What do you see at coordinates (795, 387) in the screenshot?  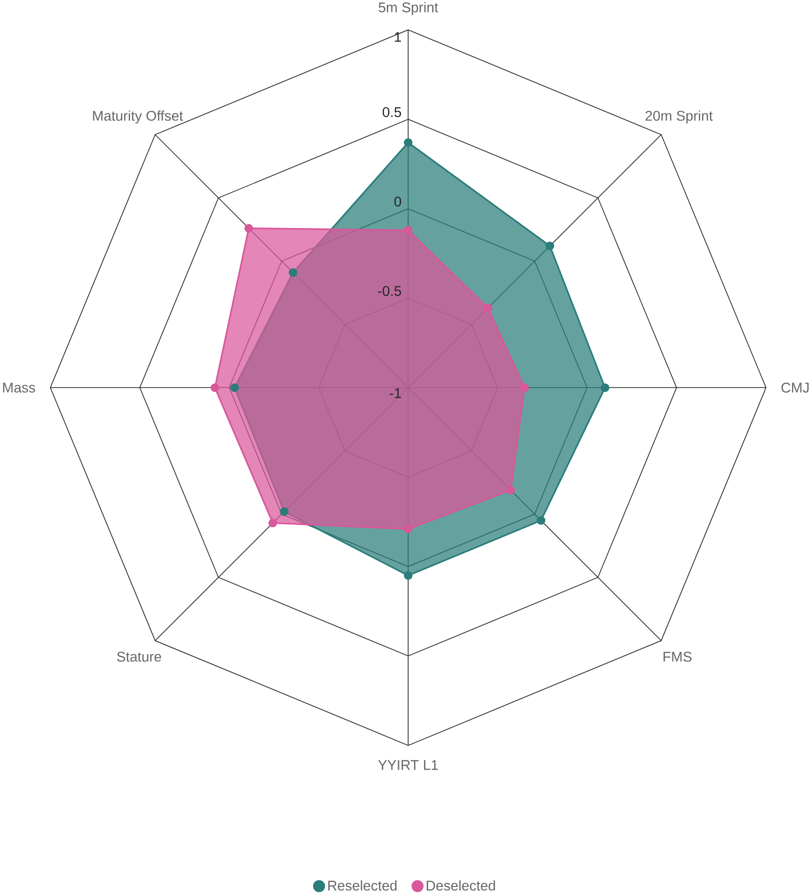 I see `spoke-label: CMJ` at bounding box center [795, 387].